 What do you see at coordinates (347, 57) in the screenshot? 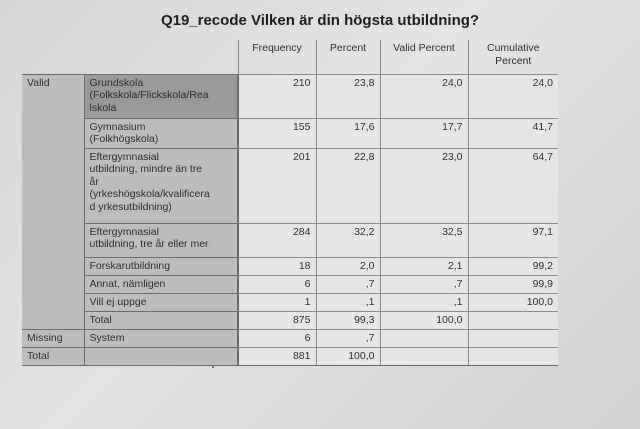
I see `col-percent: Percent` at bounding box center [347, 57].